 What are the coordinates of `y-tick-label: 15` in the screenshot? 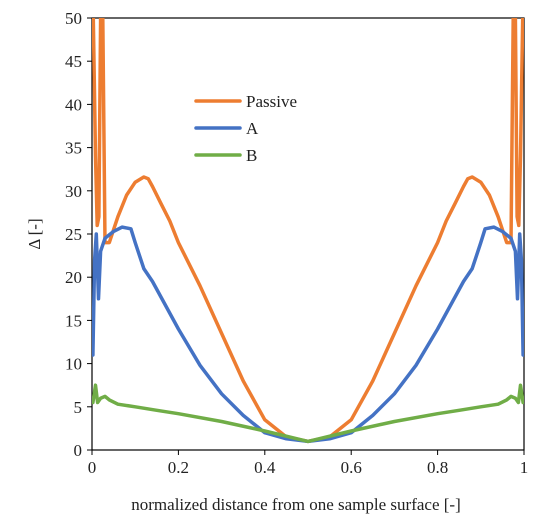 It's located at (73, 320).